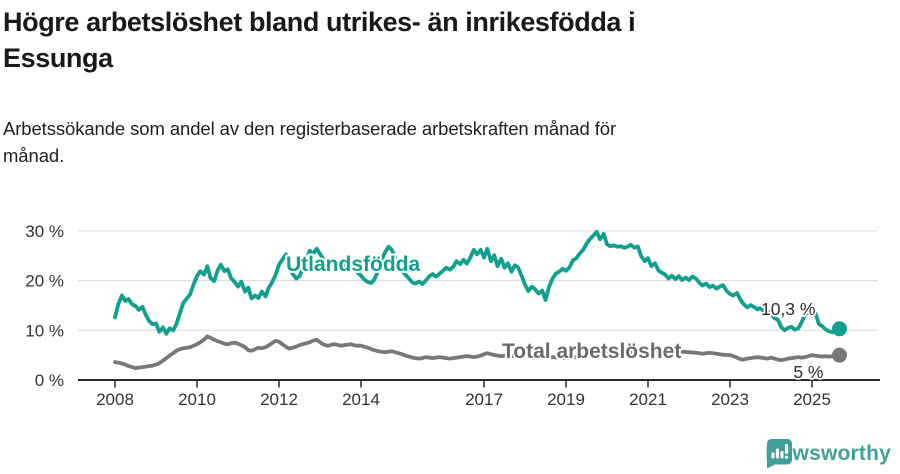  I want to click on y-tick-label: 20 %, so click(44, 281).